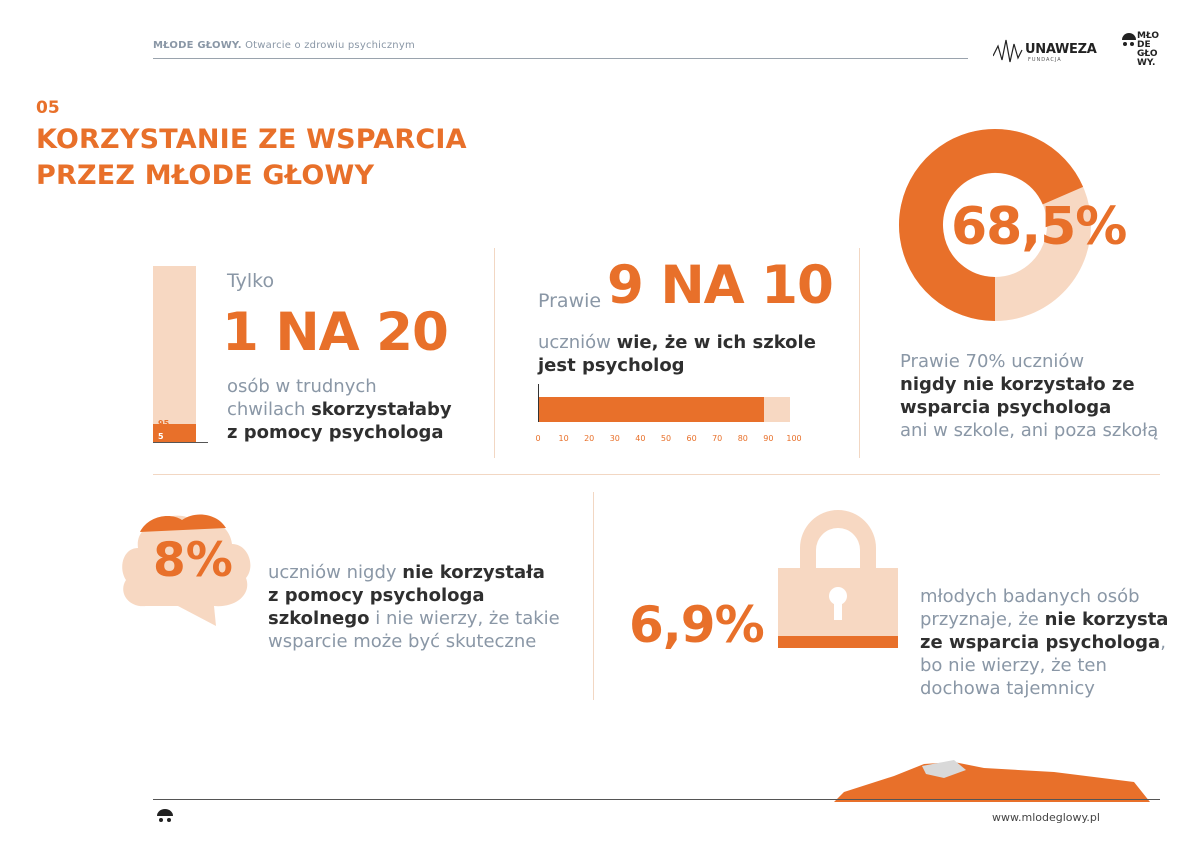  What do you see at coordinates (838, 579) in the screenshot?
I see `padlock-icon` at bounding box center [838, 579].